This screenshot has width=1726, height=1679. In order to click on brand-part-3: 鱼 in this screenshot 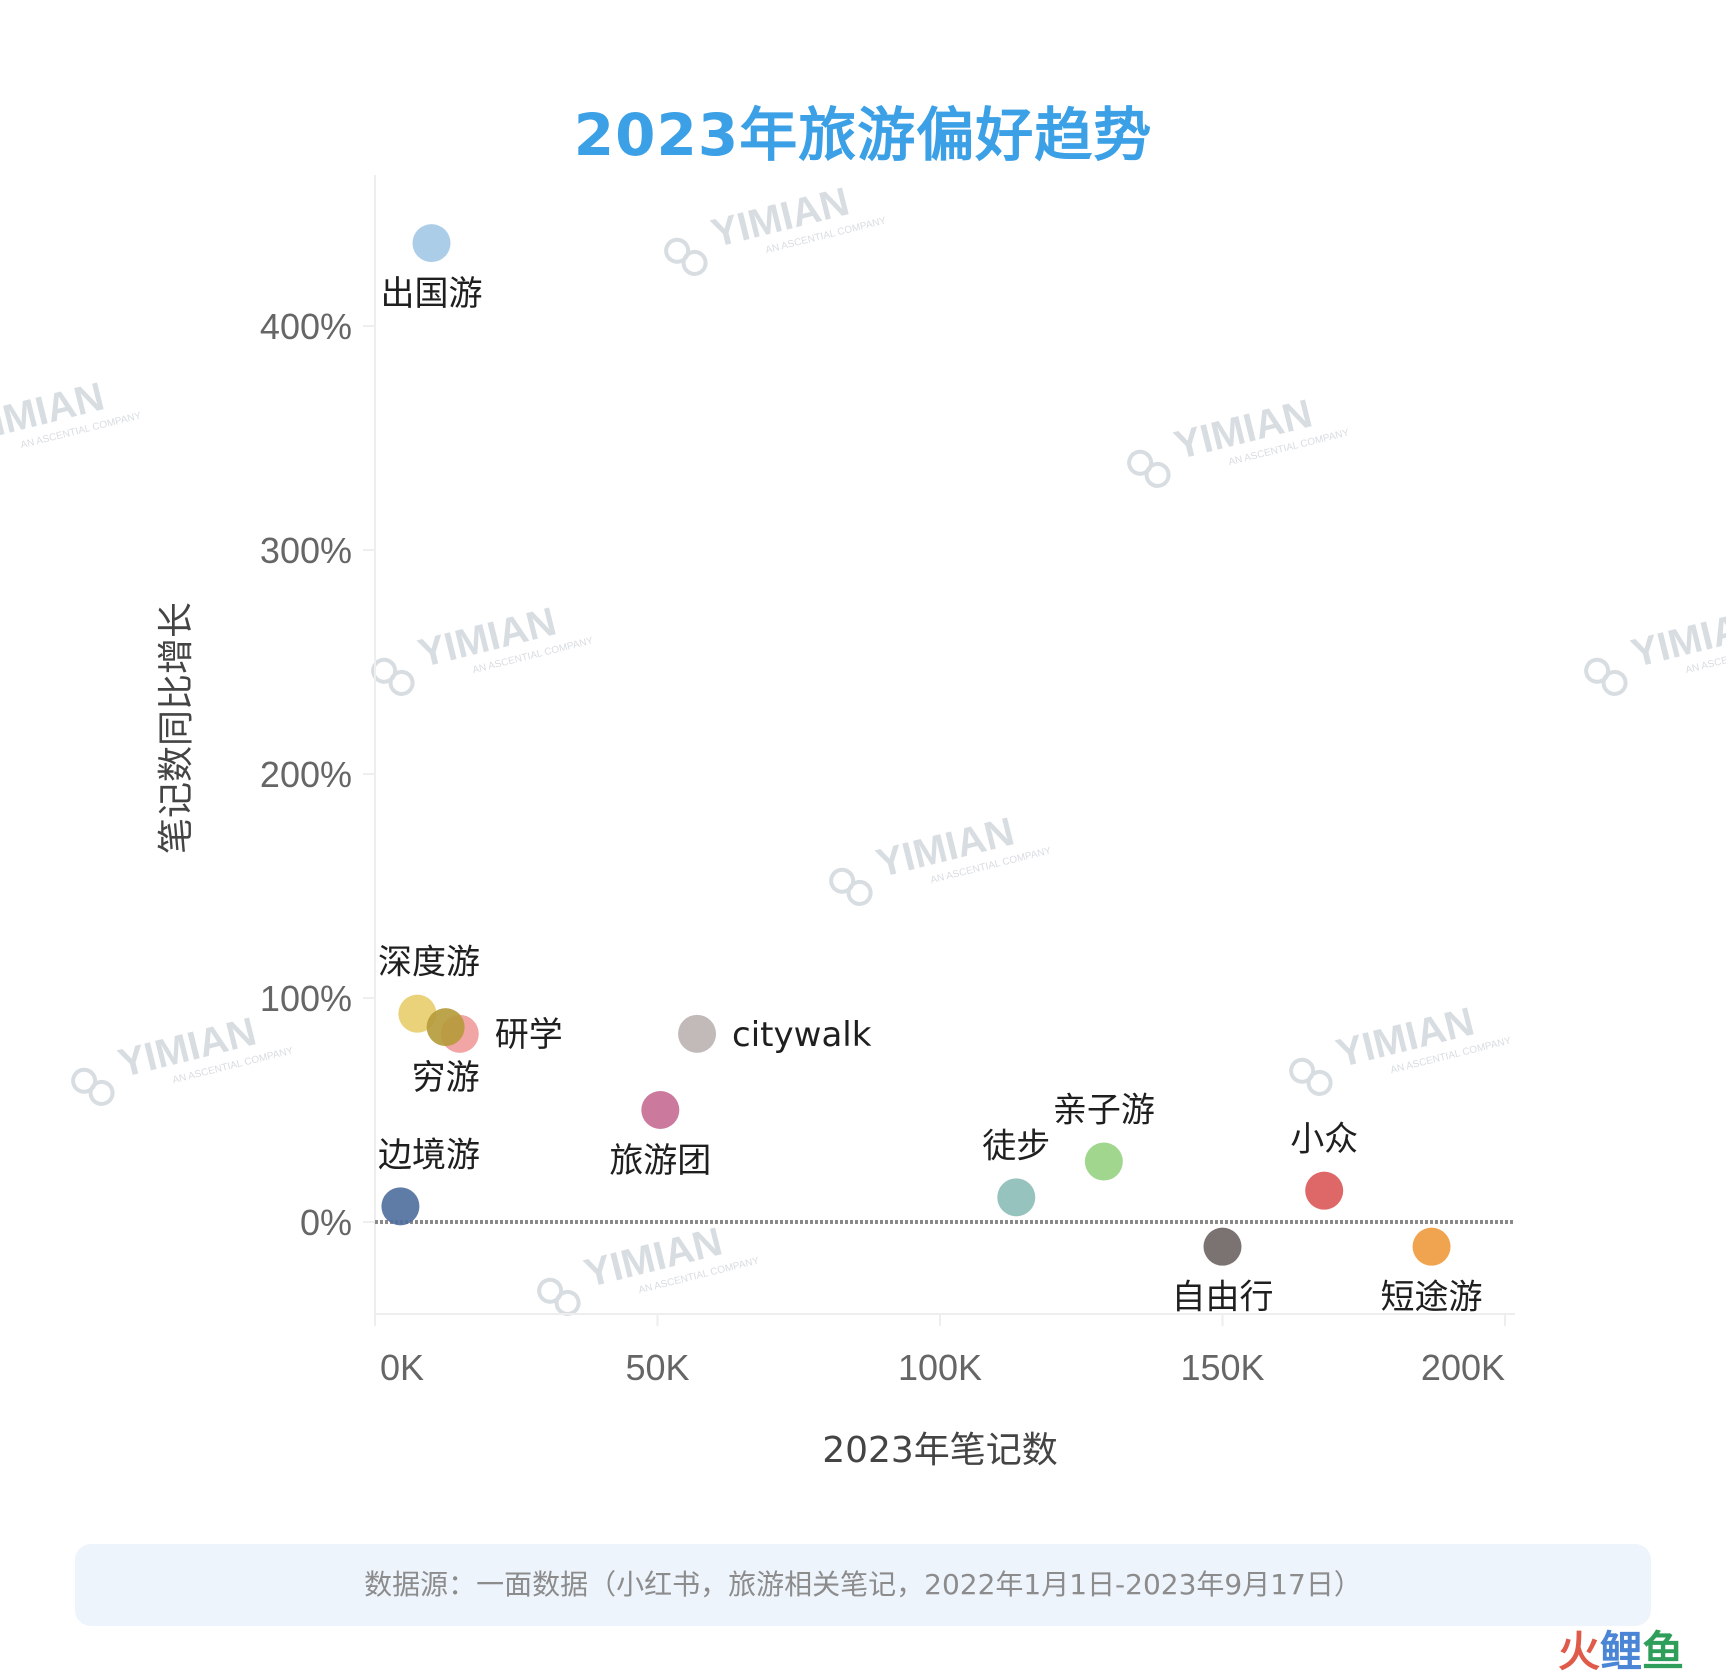, I will do `click(1663, 1651)`.